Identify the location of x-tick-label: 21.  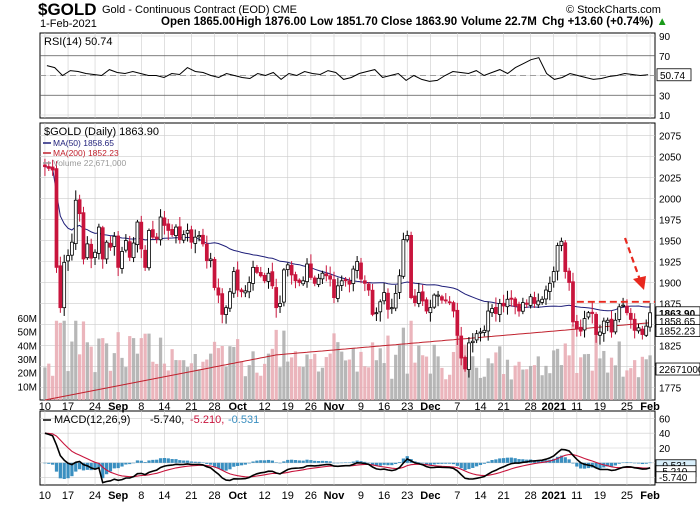
(191, 407).